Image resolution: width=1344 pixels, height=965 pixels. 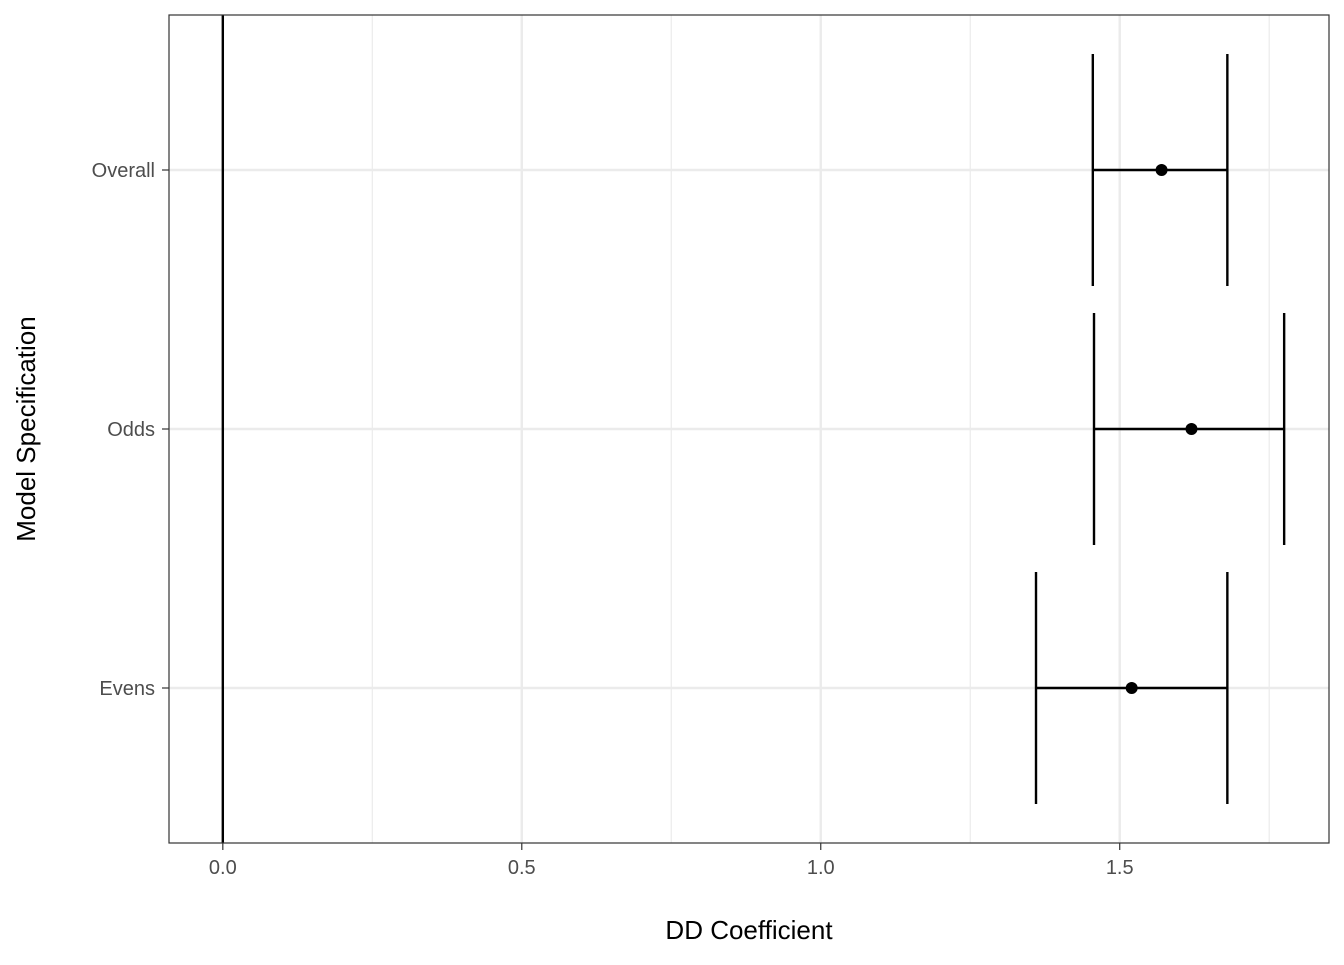 I want to click on error-bar-evens, so click(x=1131, y=688).